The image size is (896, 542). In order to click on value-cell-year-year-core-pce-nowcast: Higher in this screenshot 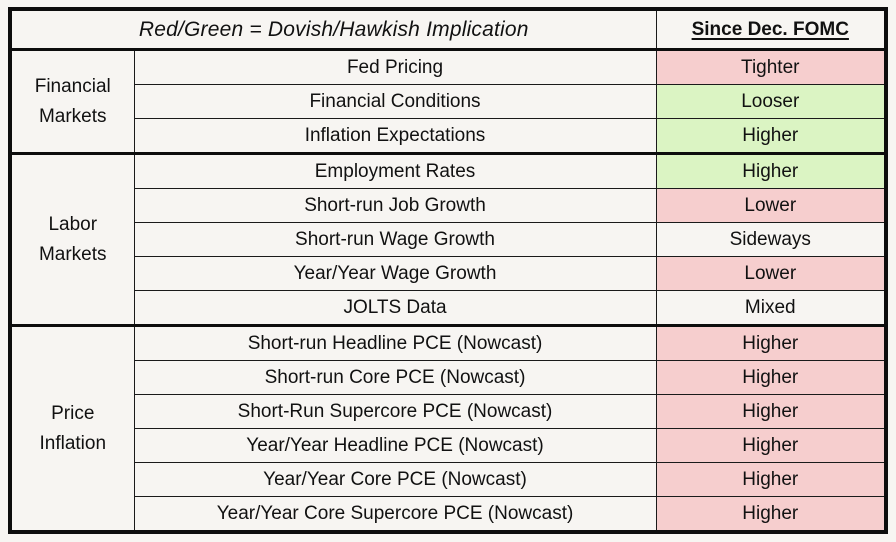, I will do `click(771, 479)`.